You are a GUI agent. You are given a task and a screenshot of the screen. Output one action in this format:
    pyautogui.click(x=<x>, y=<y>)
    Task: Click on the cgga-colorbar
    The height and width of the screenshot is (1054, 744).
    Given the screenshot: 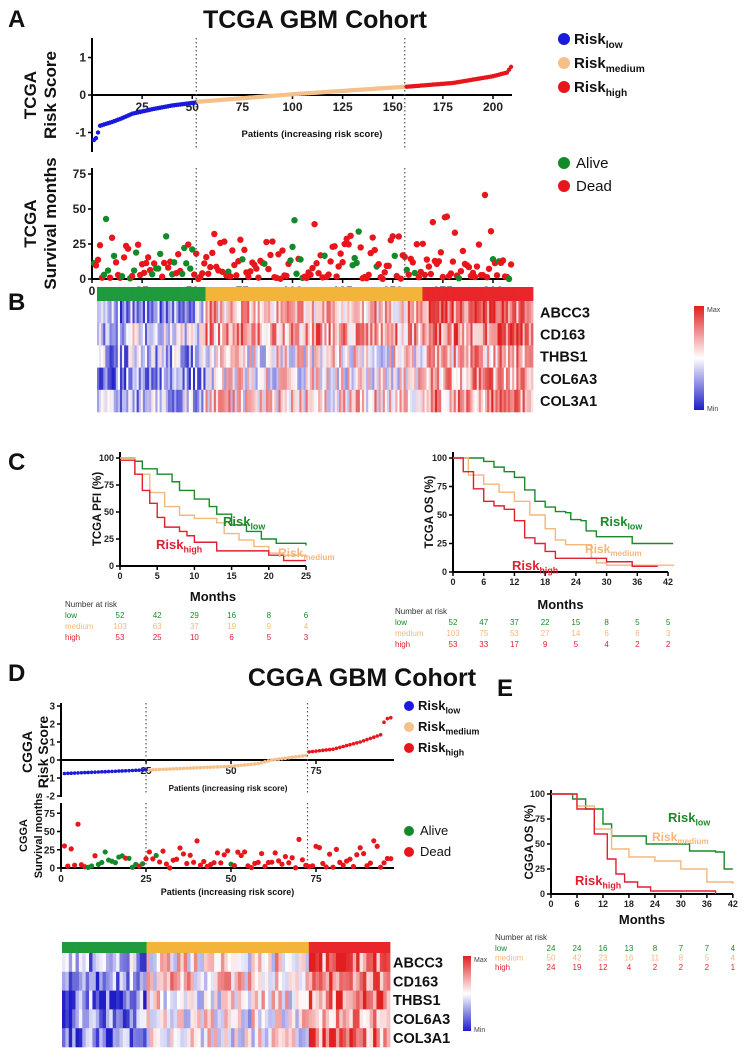 What is the action you would take?
    pyautogui.click(x=467, y=993)
    